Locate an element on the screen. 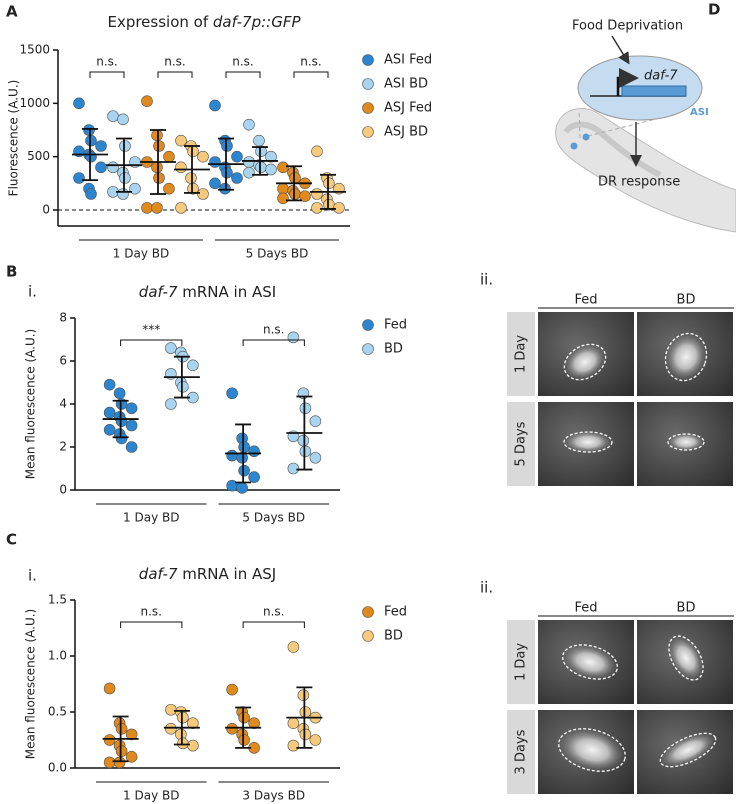 The height and width of the screenshot is (804, 736). chart-title: daf-7 mRNA in ASJ is located at coordinates (207, 574).